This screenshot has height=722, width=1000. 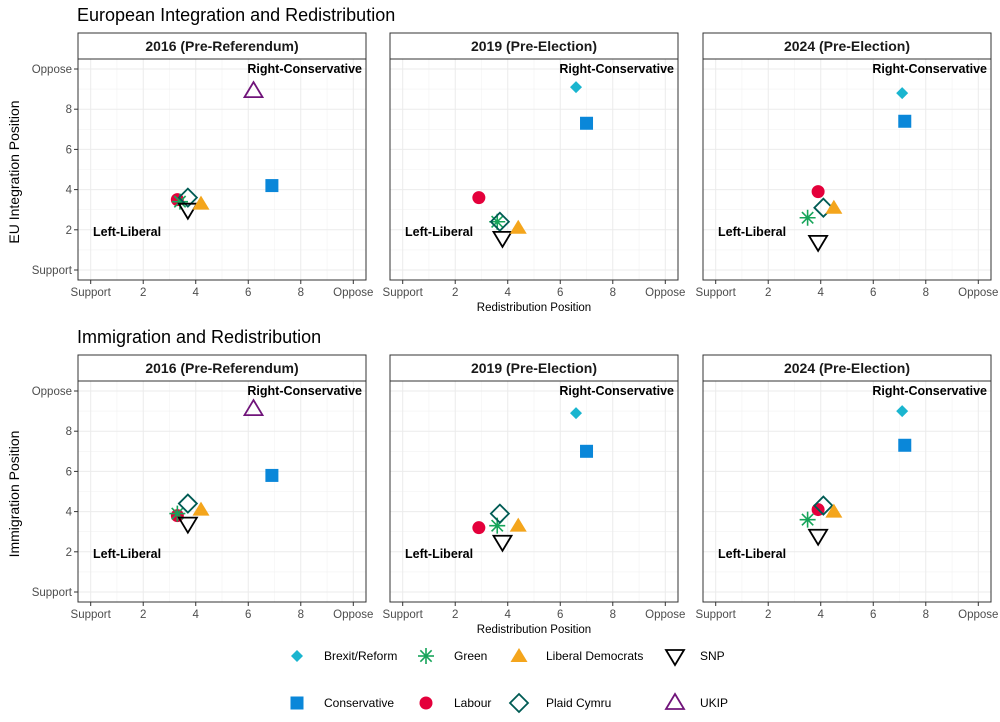 I want to click on legend-item: UKIP, so click(x=696, y=701).